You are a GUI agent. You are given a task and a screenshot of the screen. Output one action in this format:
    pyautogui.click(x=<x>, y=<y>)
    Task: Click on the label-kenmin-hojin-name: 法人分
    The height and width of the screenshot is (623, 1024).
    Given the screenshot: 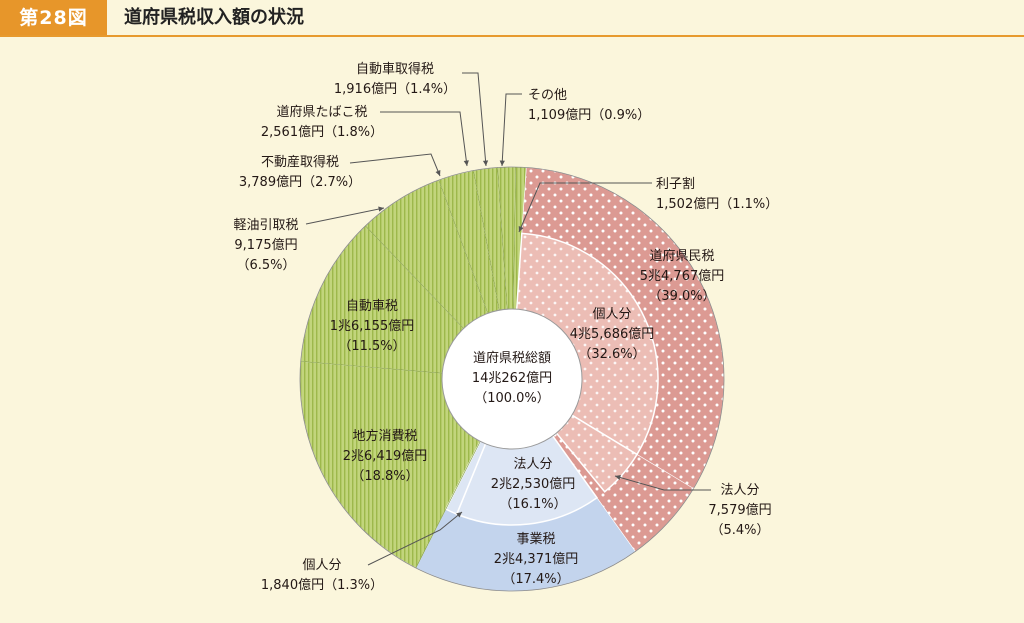 What is the action you would take?
    pyautogui.click(x=739, y=490)
    